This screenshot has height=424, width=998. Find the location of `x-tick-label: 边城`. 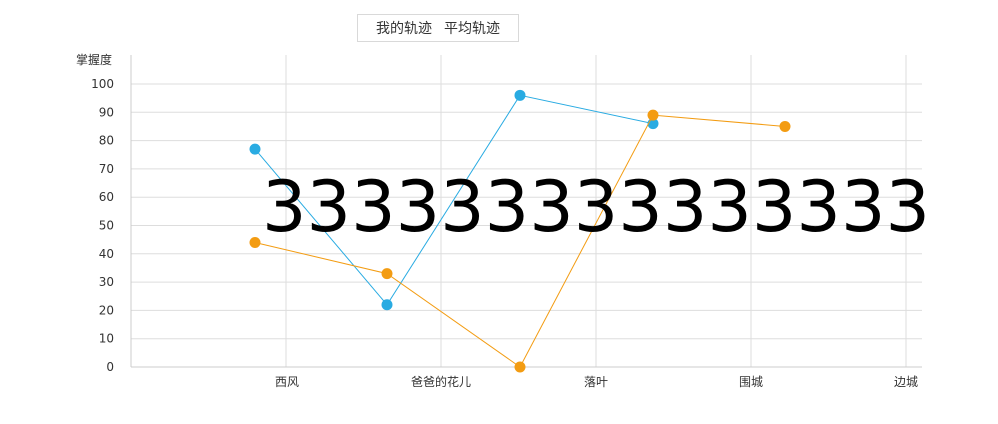

x-tick-label: 边城 is located at coordinates (906, 382).